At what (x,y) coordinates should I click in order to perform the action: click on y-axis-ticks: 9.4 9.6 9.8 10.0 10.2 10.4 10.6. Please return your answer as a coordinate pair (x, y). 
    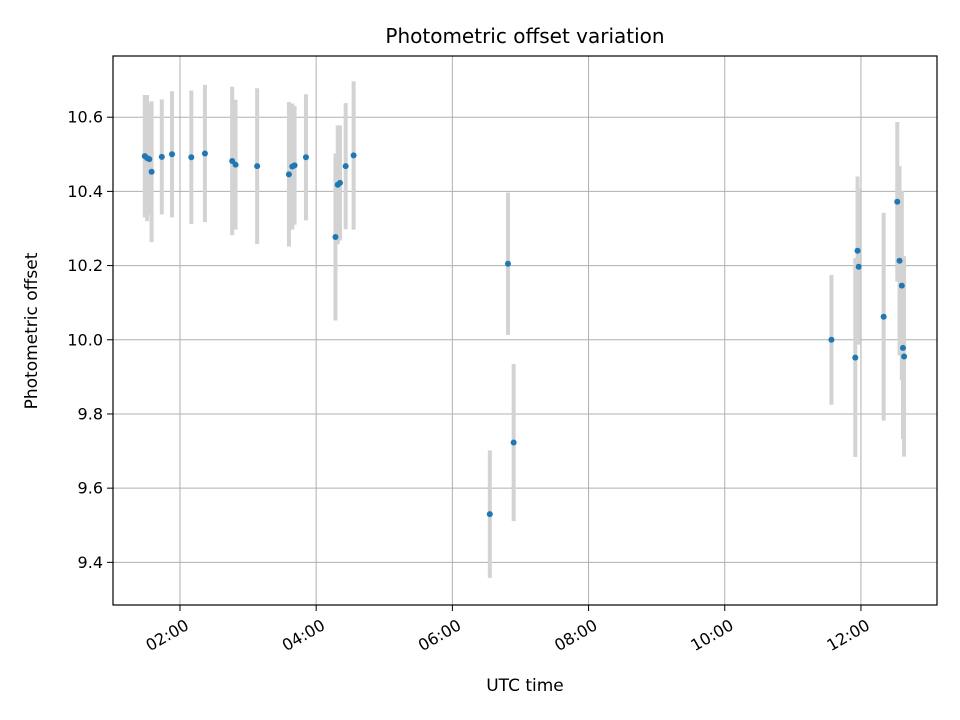
    Looking at the image, I should click on (90, 340).